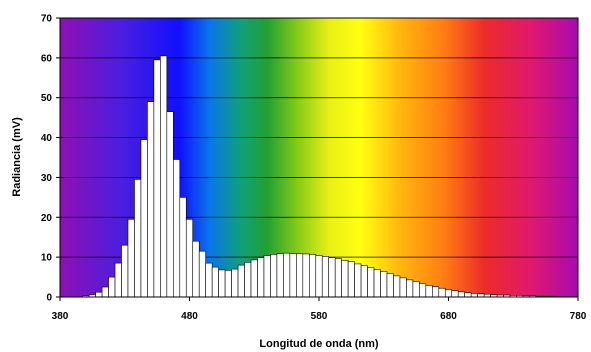 Image resolution: width=591 pixels, height=352 pixels. I want to click on x-tick-label: 780, so click(578, 316).